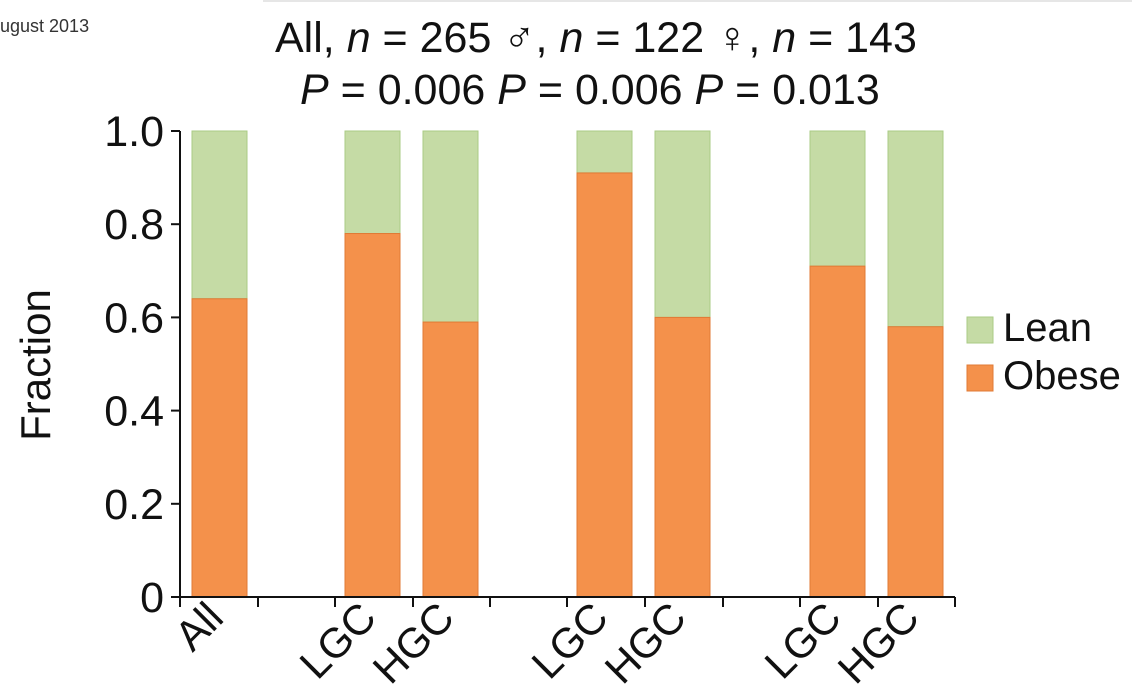 This screenshot has height=700, width=1132. Describe the element at coordinates (134, 318) in the screenshot. I see `y-tick-label-4: 0.6` at that location.